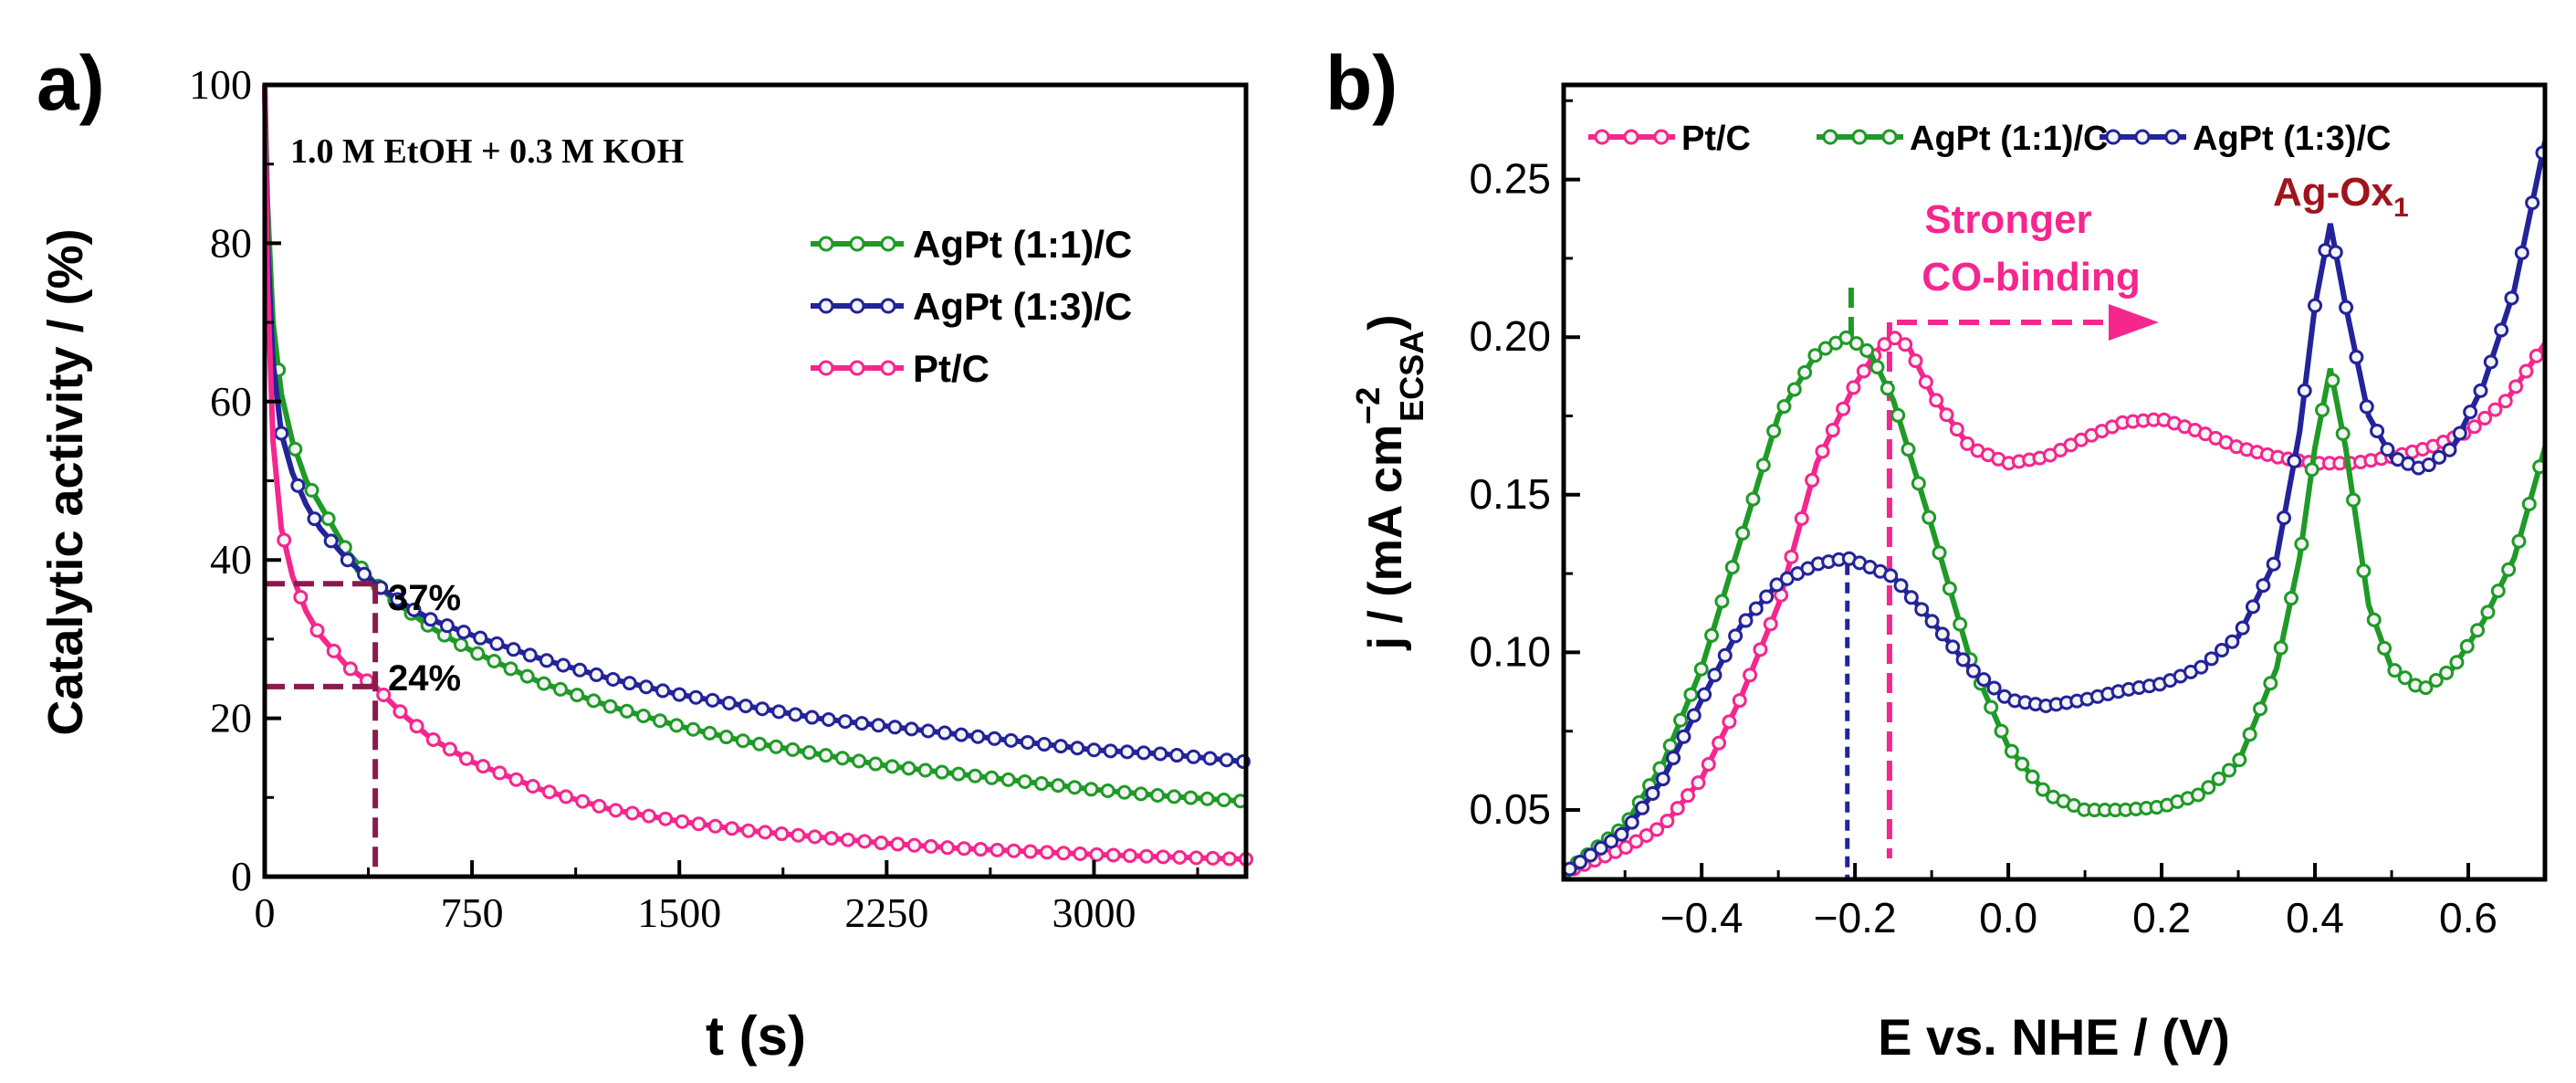  I want to click on ylabel-subscript: ECSA, so click(1412, 376).